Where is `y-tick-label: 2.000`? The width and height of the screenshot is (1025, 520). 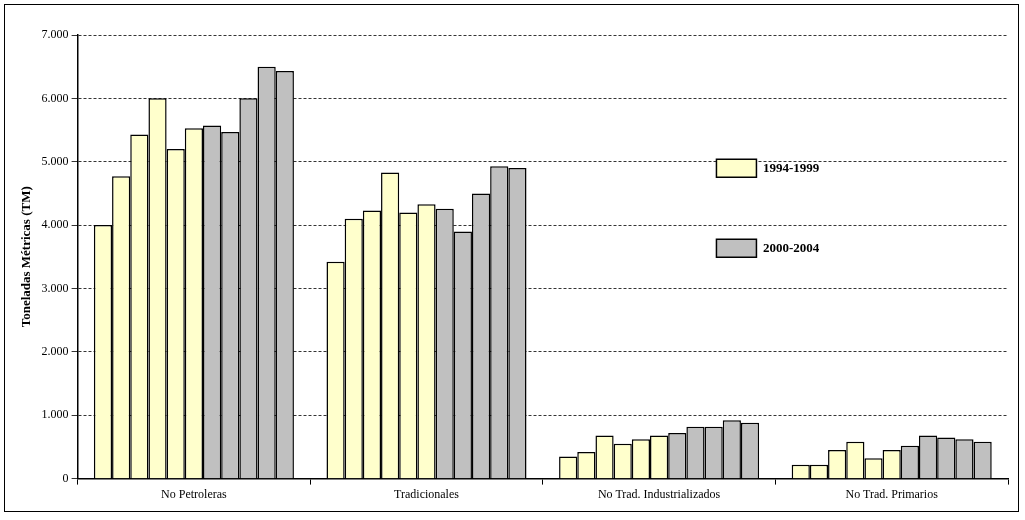 y-tick-label: 2.000 is located at coordinates (55, 351).